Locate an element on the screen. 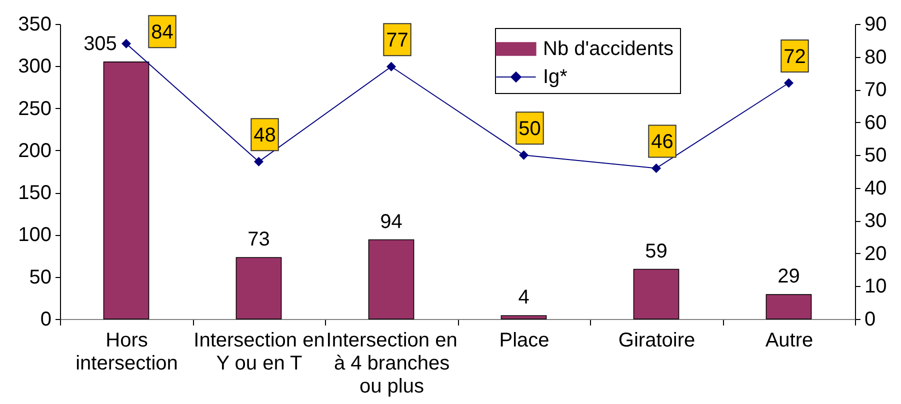  y-tick-label: 50 is located at coordinates (40, 277).